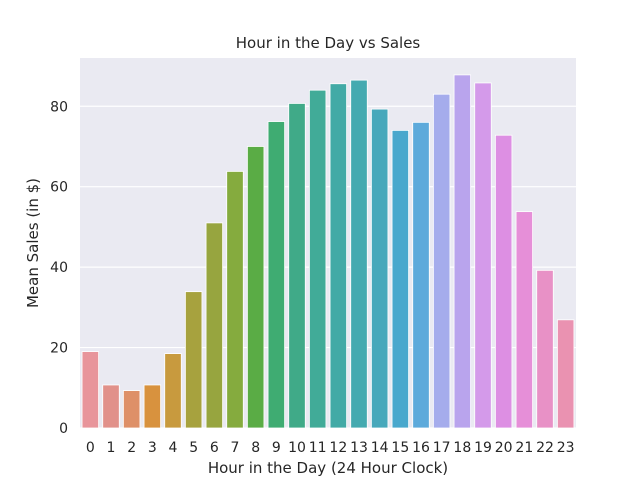 The width and height of the screenshot is (640, 480). What do you see at coordinates (173, 448) in the screenshot?
I see `x-tick-label-4: 4` at bounding box center [173, 448].